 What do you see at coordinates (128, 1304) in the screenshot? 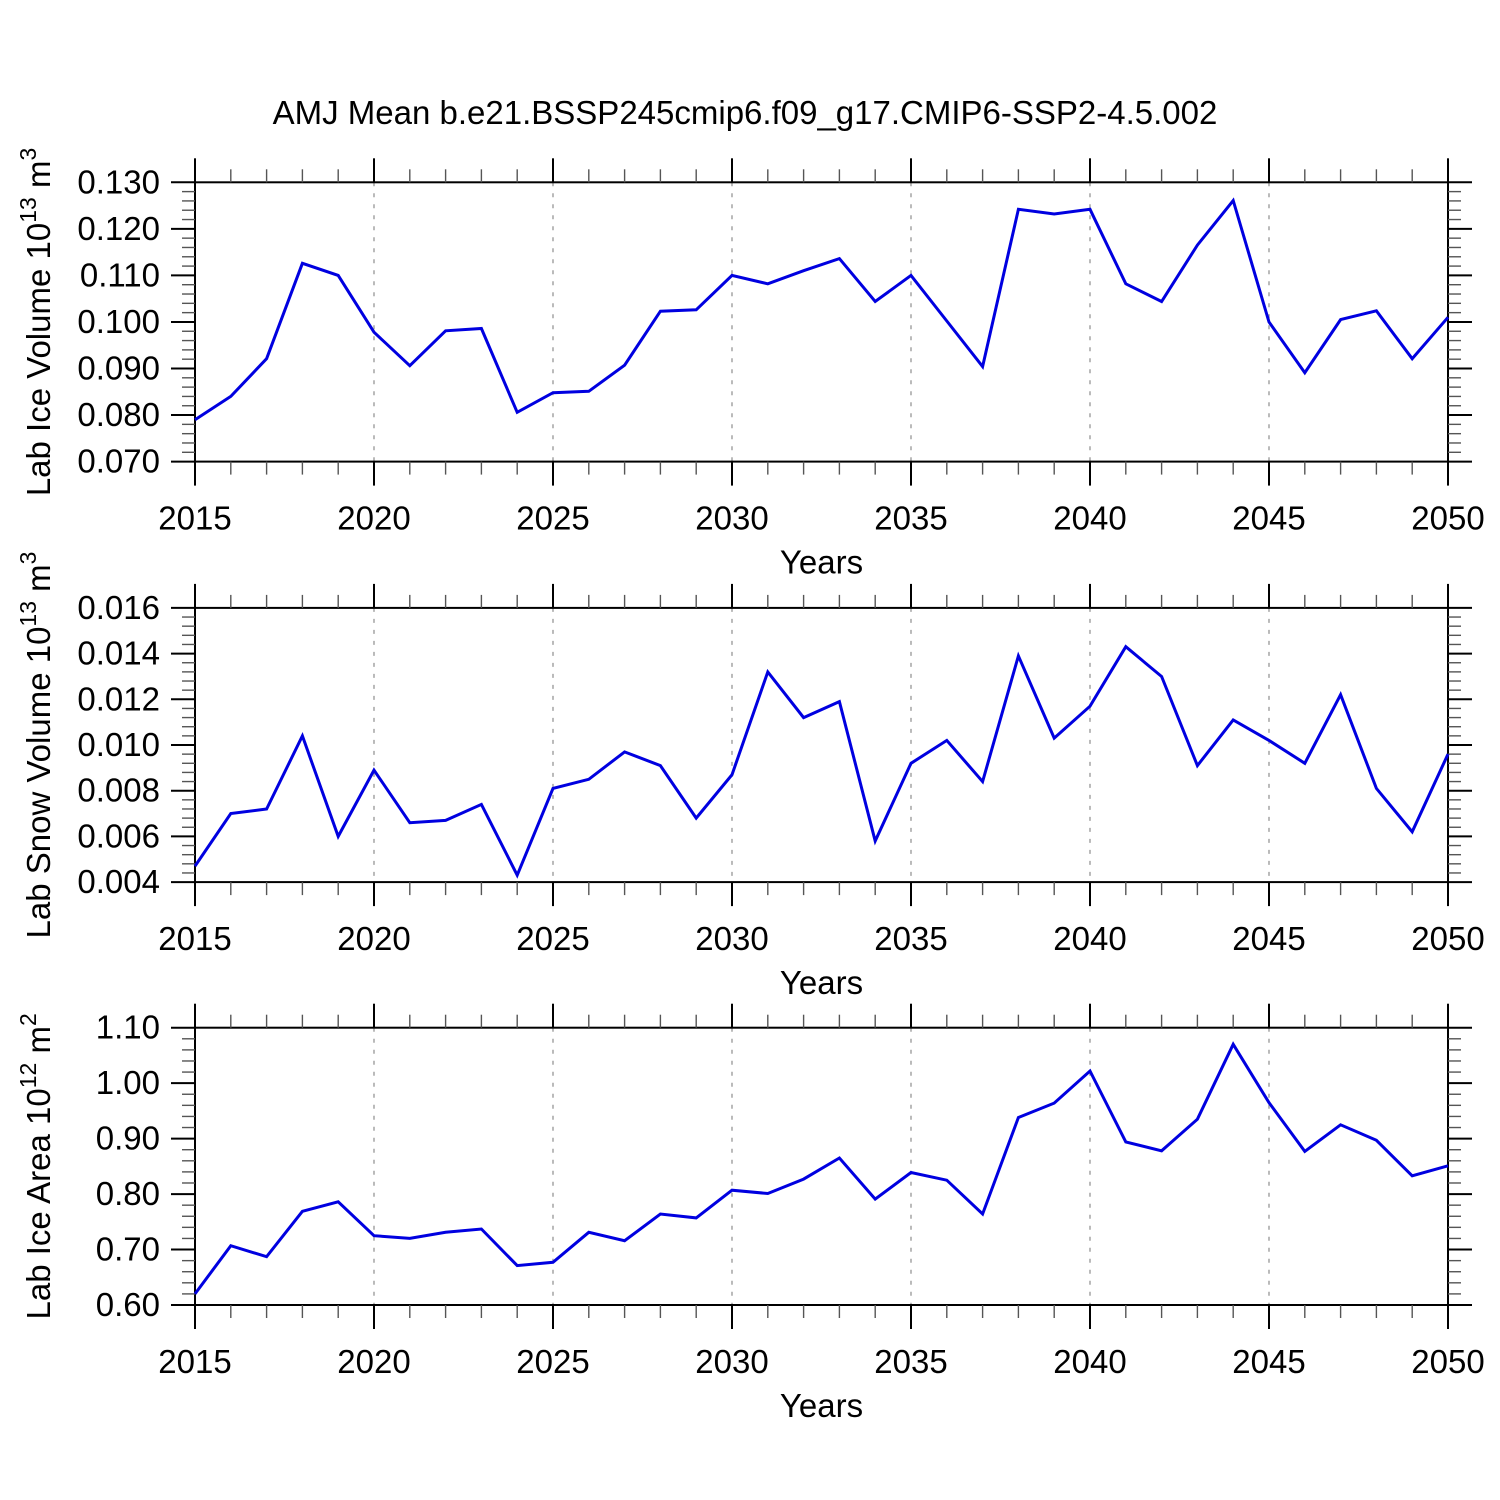
I see `y-tick-label: 0.60` at bounding box center [128, 1304].